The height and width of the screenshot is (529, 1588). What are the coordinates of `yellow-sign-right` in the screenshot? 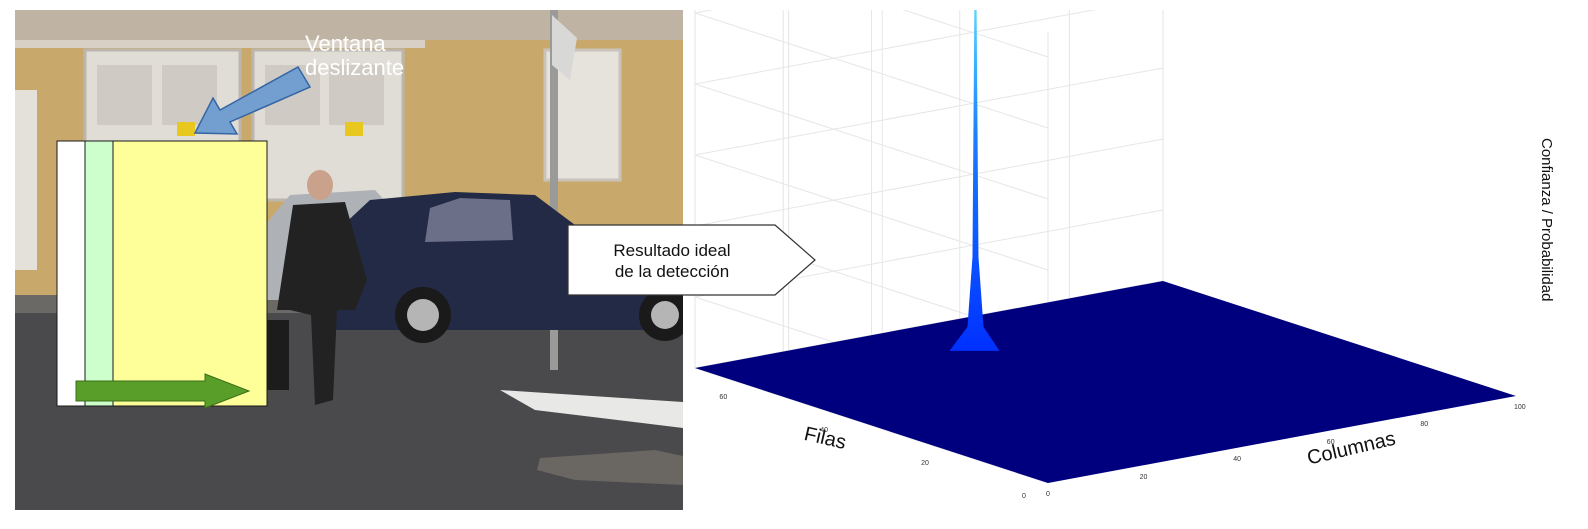 It's located at (354, 129).